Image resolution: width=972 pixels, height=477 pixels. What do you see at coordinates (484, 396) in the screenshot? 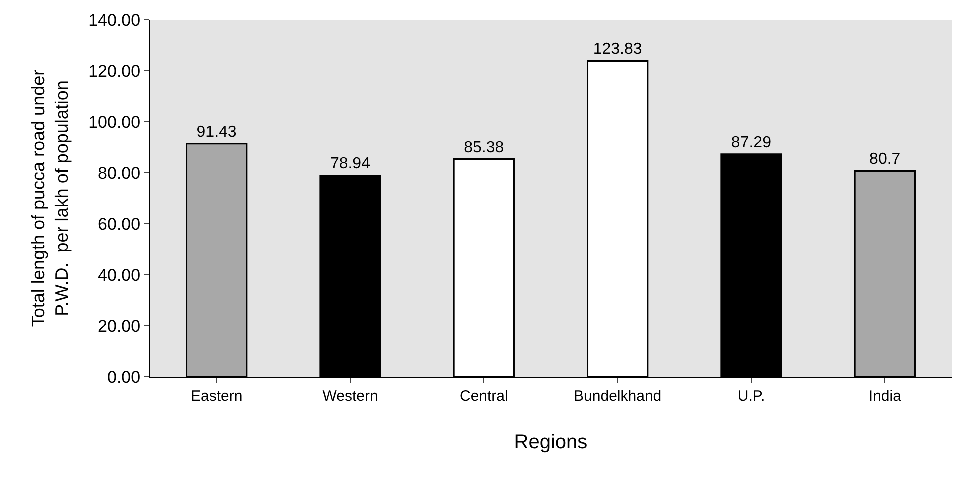
I see `x-tick-label: Central` at bounding box center [484, 396].